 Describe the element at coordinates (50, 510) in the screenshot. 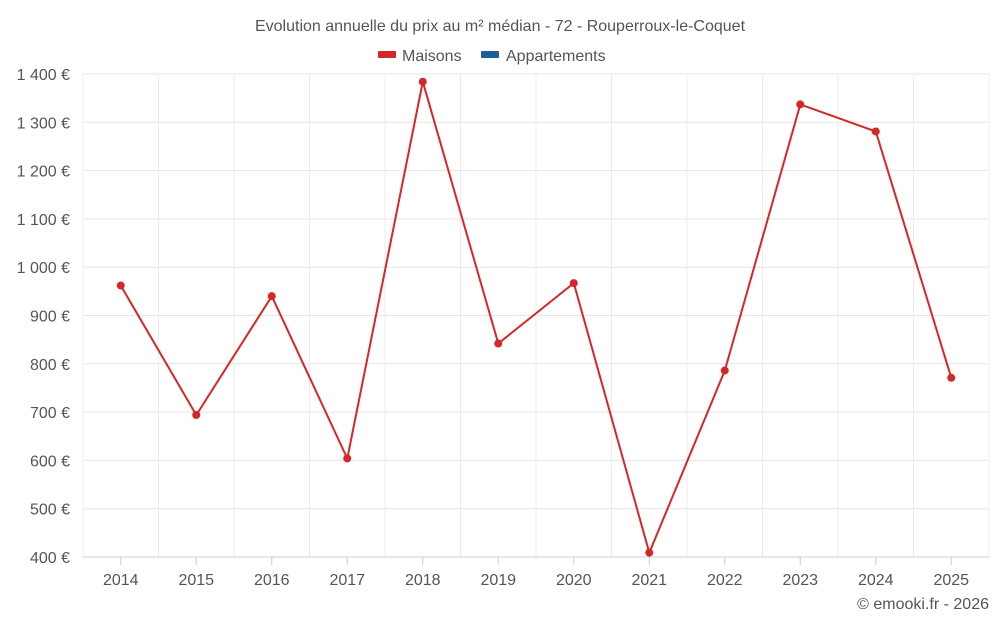

I see `y-tick-label: 500 €` at that location.